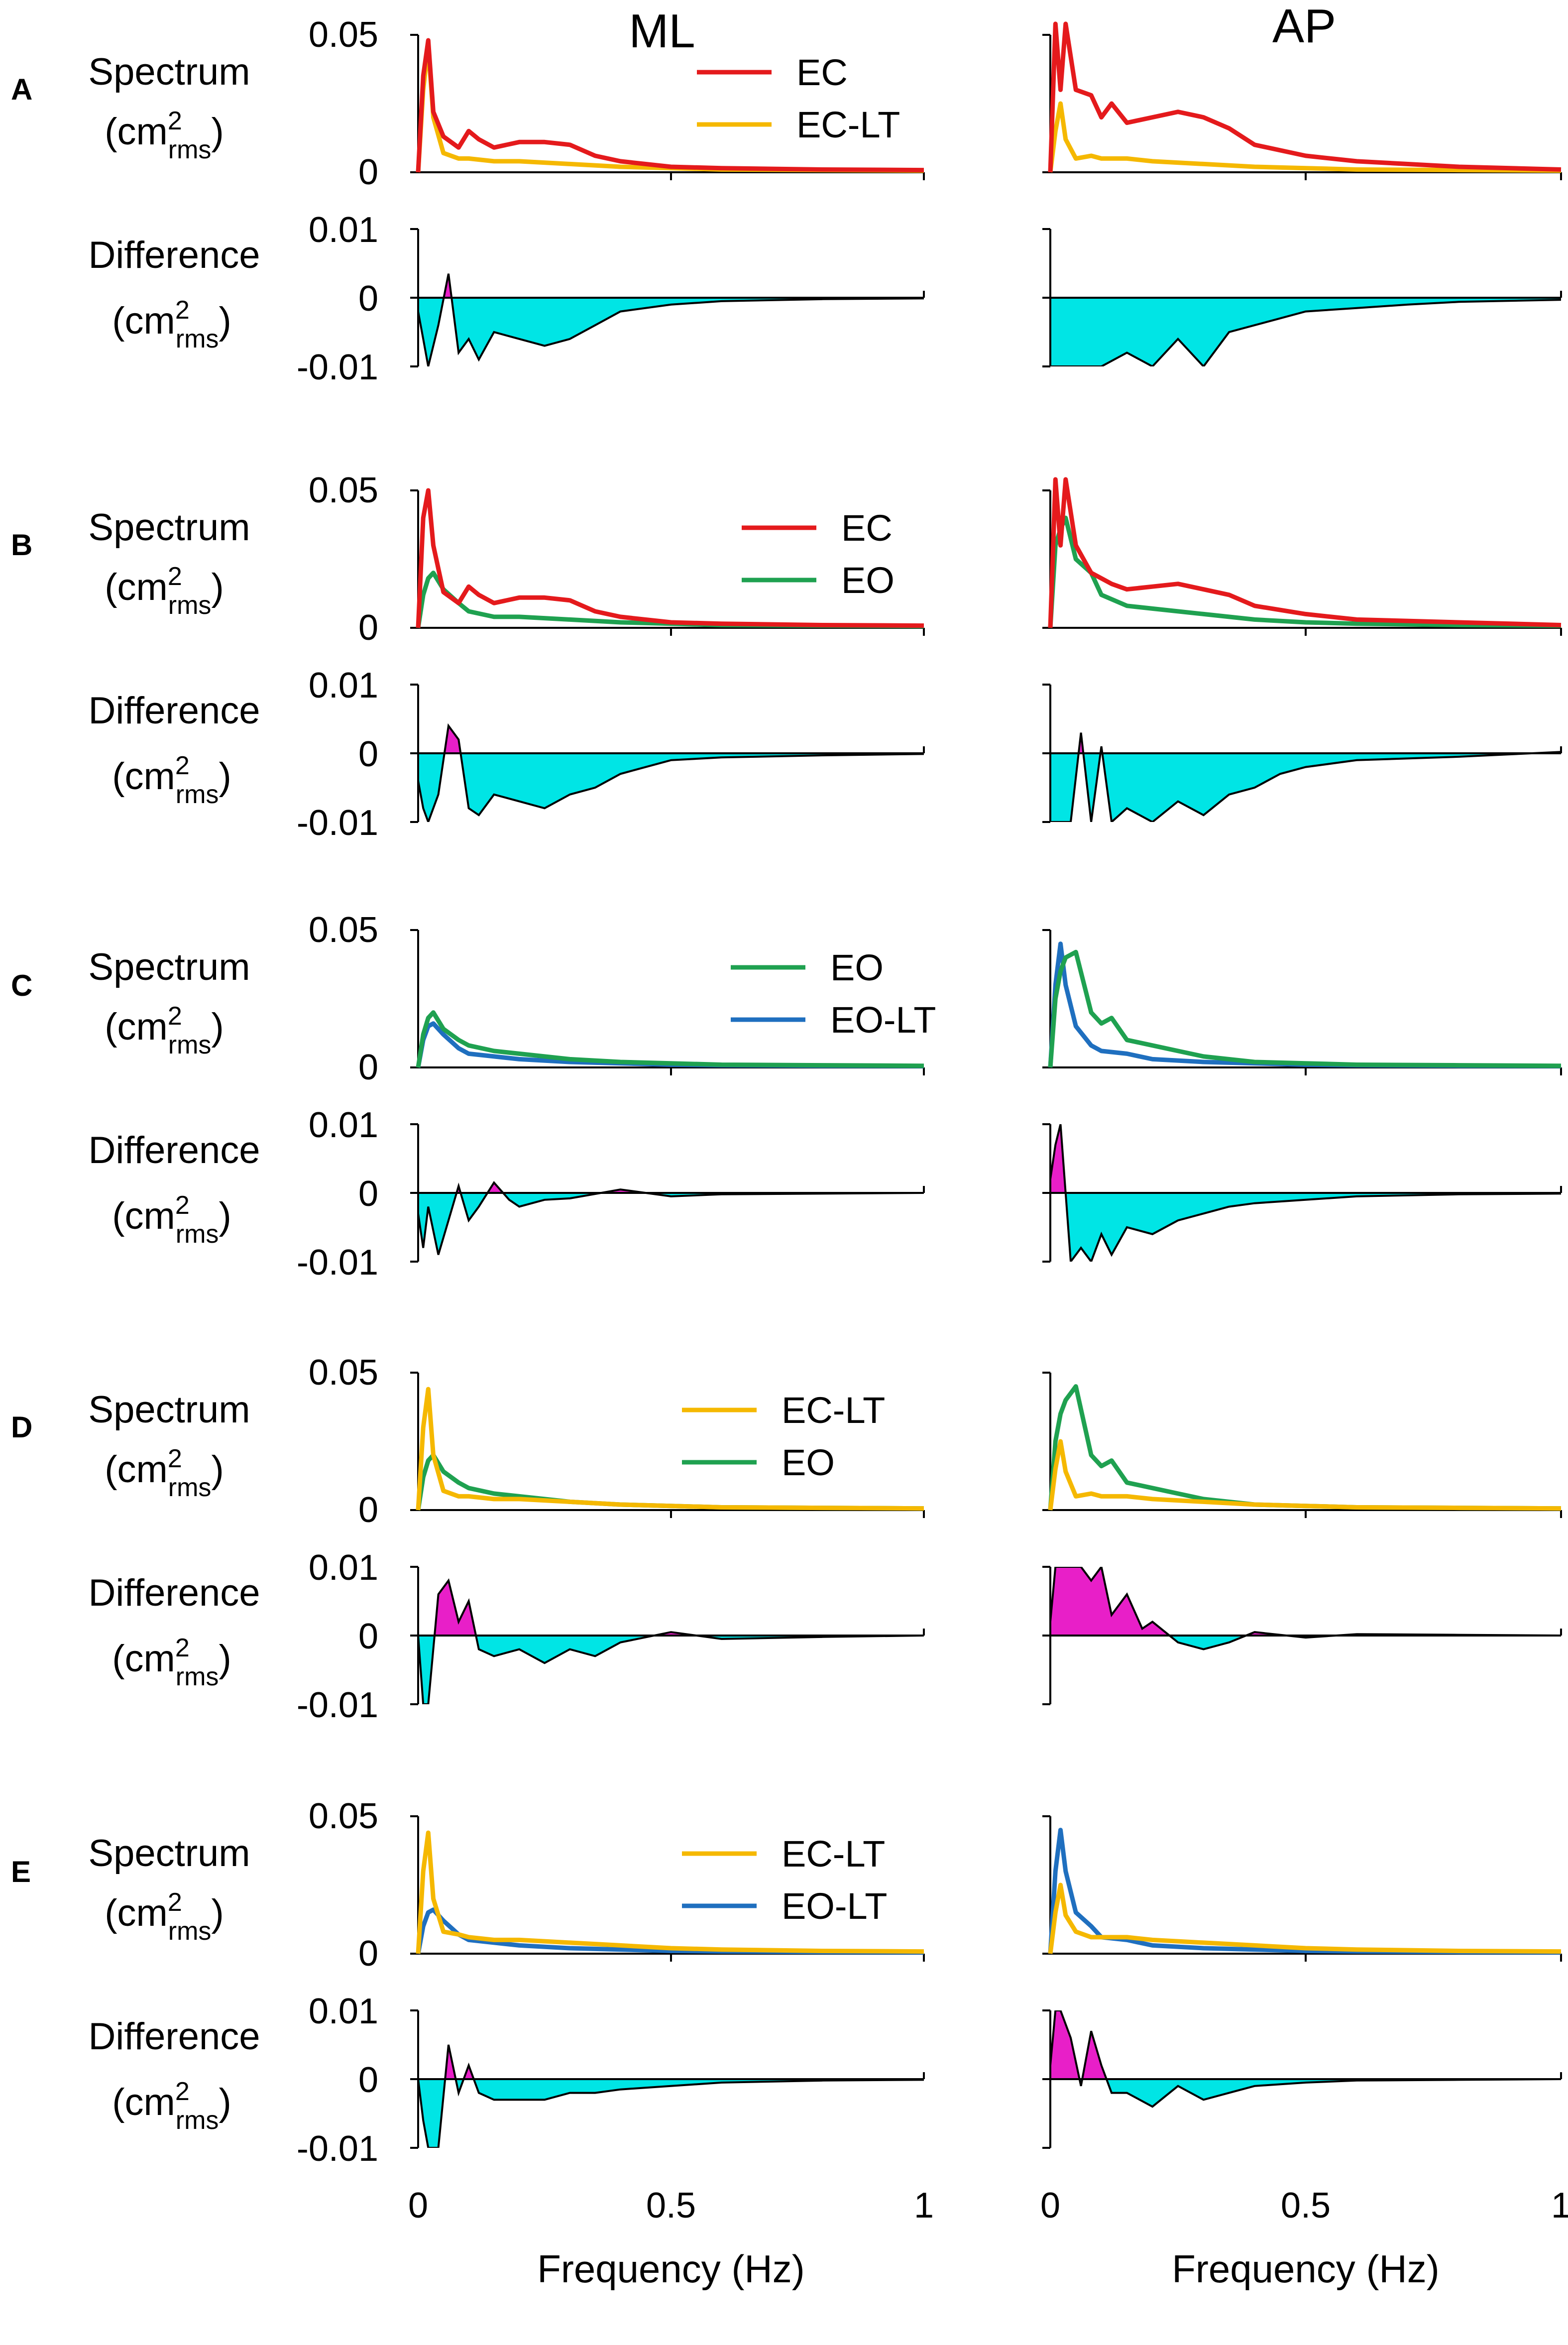 The height and width of the screenshot is (2345, 1568). What do you see at coordinates (1302, 1539) in the screenshot?
I see `subplot-d-ap` at bounding box center [1302, 1539].